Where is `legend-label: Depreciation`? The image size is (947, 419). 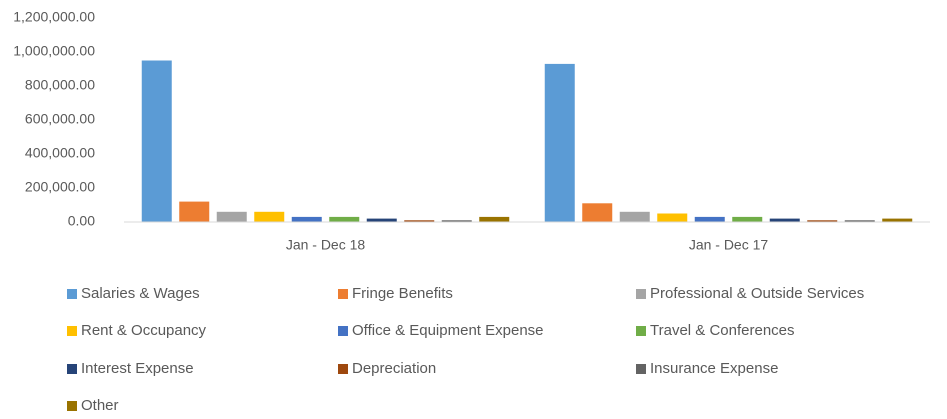 legend-label: Depreciation is located at coordinates (394, 368).